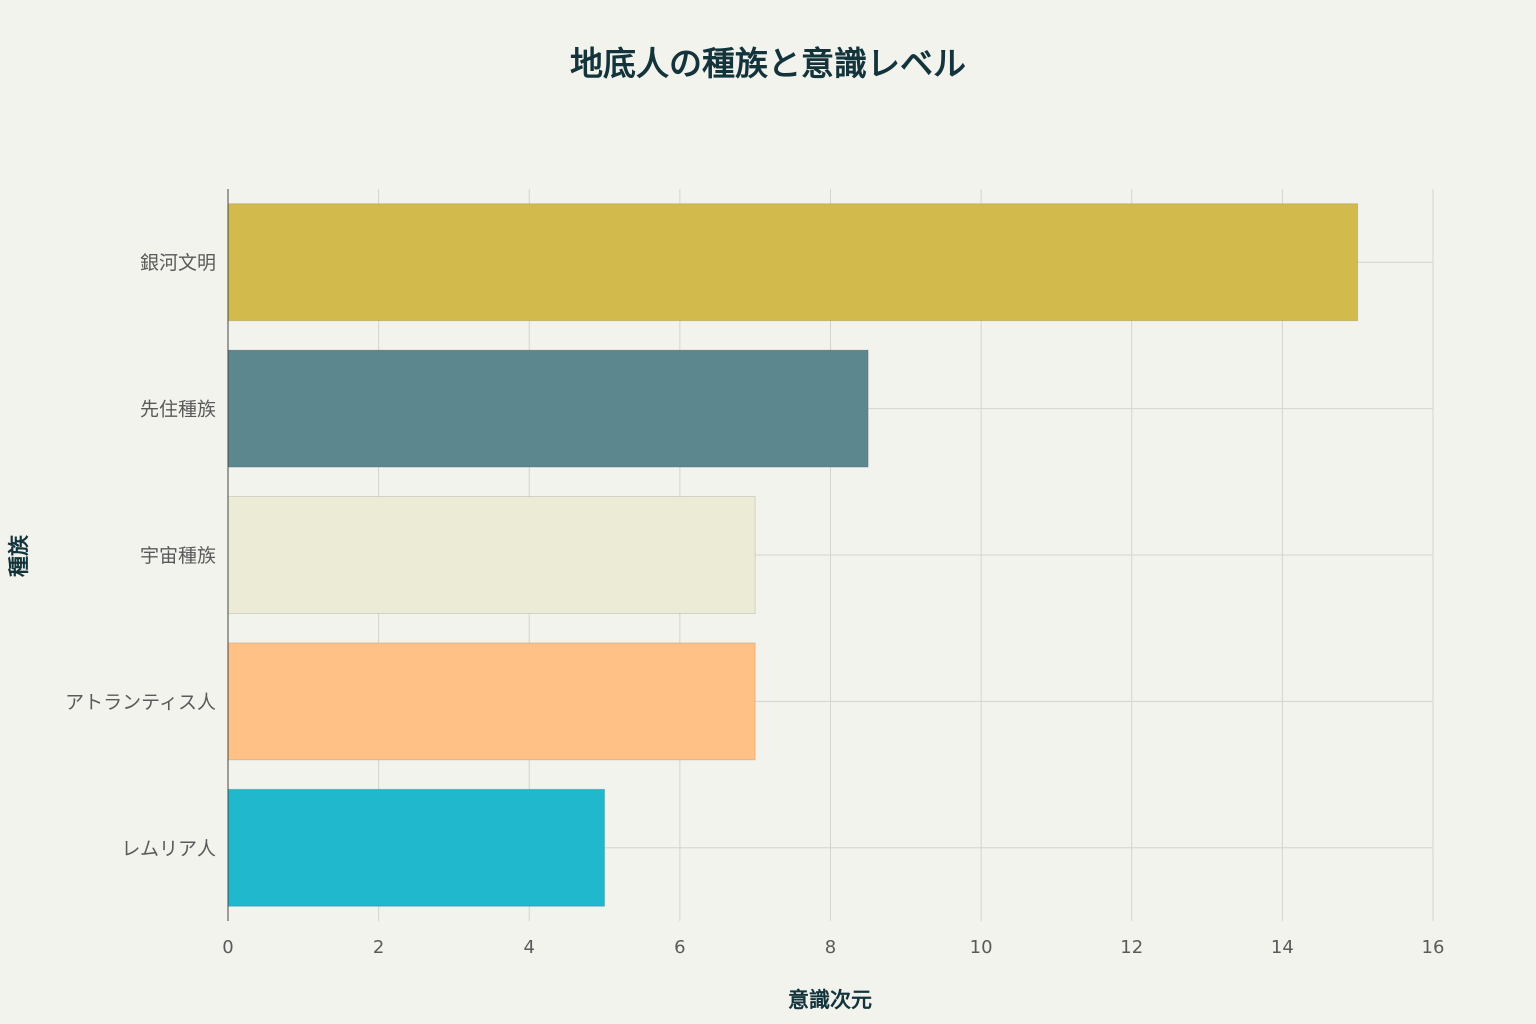 Image resolution: width=1536 pixels, height=1024 pixels. What do you see at coordinates (227, 947) in the screenshot?
I see `x-tick-label: 0` at bounding box center [227, 947].